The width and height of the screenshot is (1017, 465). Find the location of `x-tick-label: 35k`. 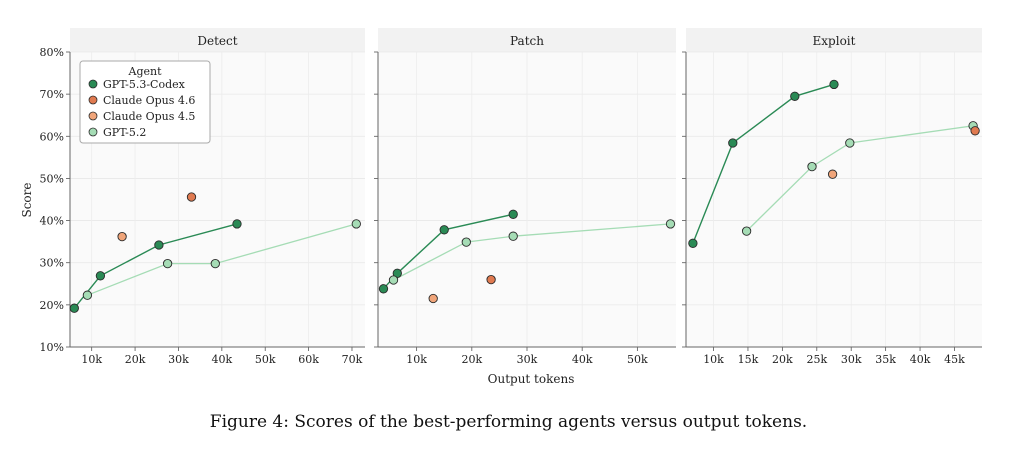

x-tick-label: 35k is located at coordinates (885, 359).